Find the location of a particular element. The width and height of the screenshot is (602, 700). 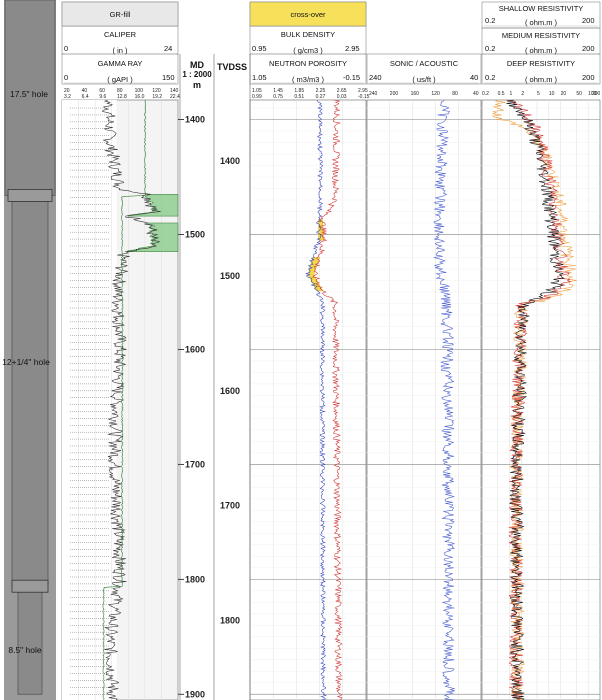

curve-deep-resistivity is located at coordinates (535, 399).